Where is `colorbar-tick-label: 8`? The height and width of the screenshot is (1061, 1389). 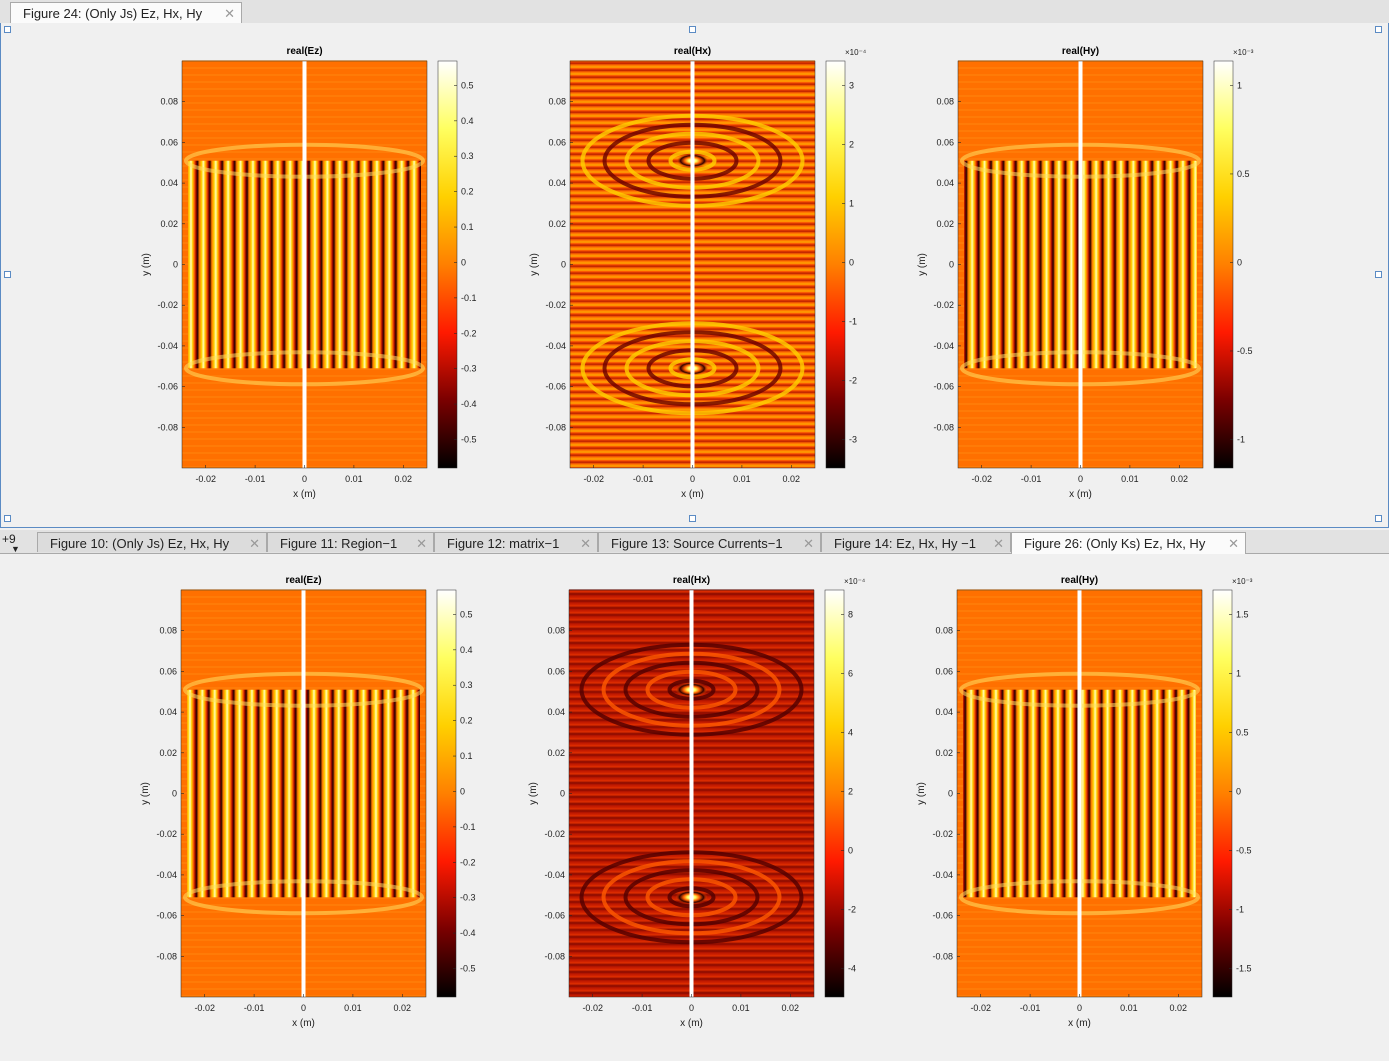 colorbar-tick-label: 8 is located at coordinates (850, 614).